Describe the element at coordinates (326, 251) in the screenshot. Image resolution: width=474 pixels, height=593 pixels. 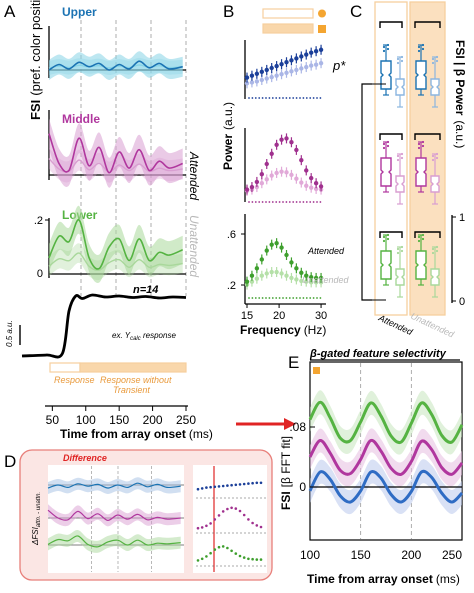
I see `panel-b-attended-label: Attended` at that location.